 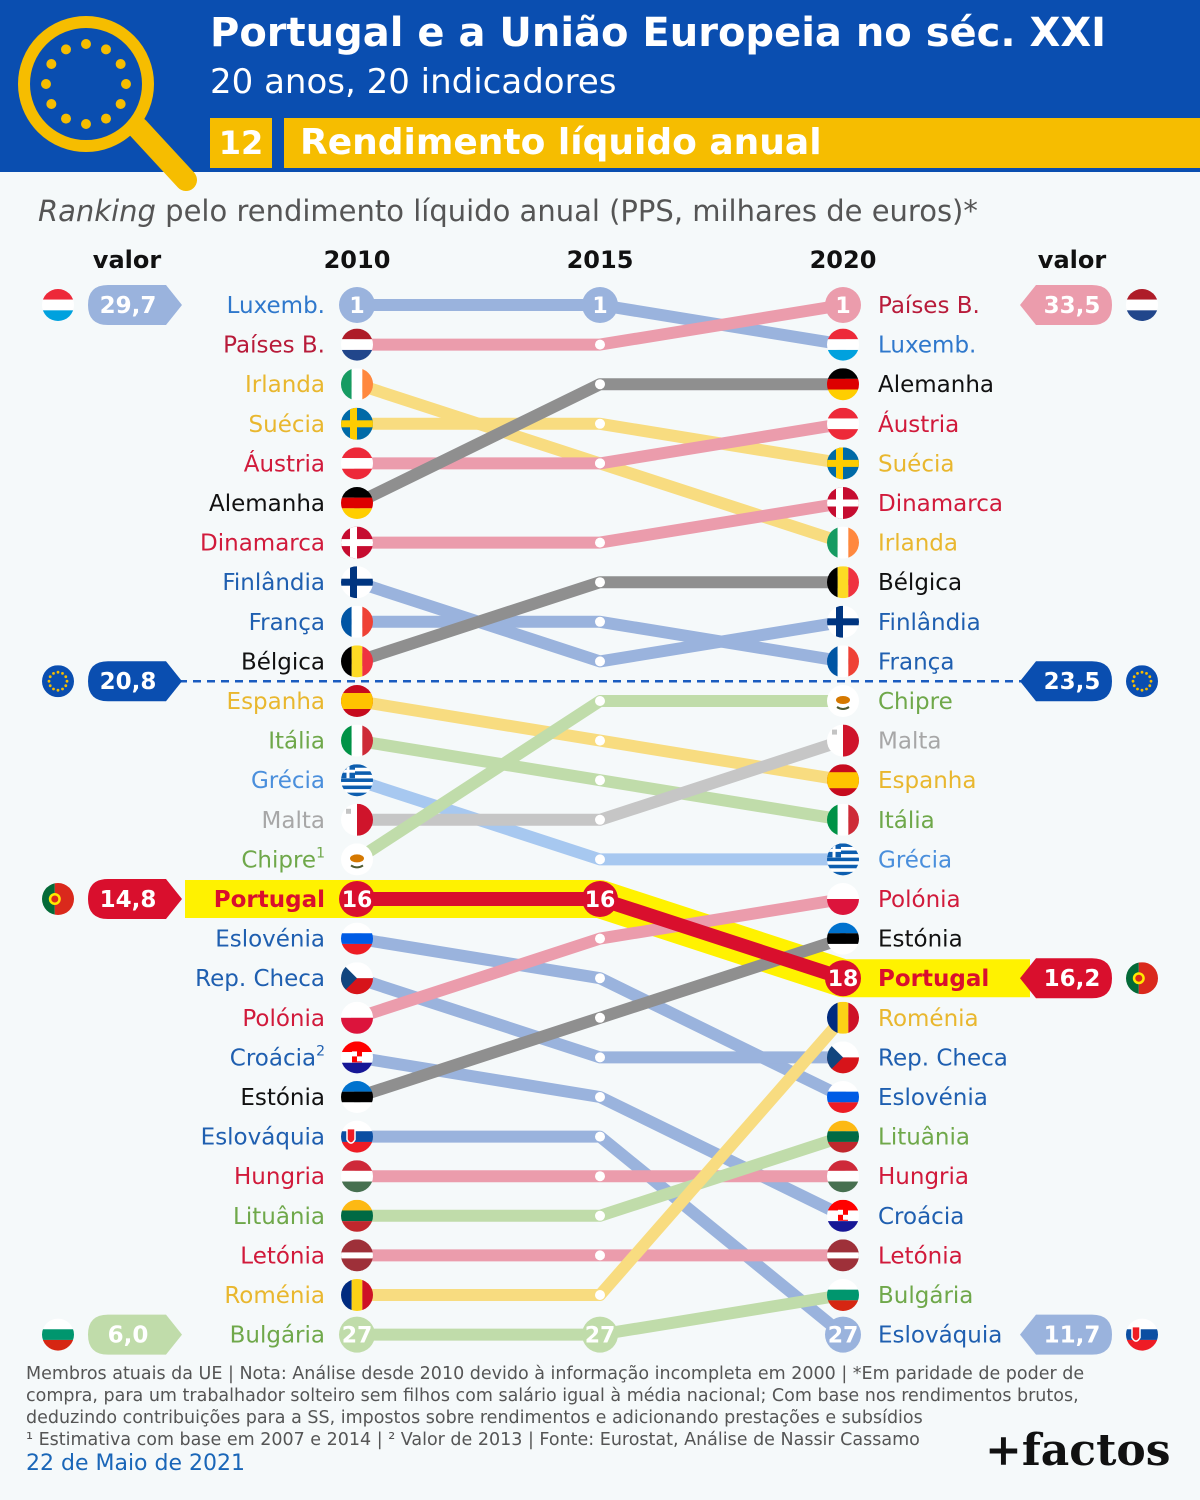 What do you see at coordinates (262, 544) in the screenshot?
I see `label-2010-Dinamarca: Dinamarca` at bounding box center [262, 544].